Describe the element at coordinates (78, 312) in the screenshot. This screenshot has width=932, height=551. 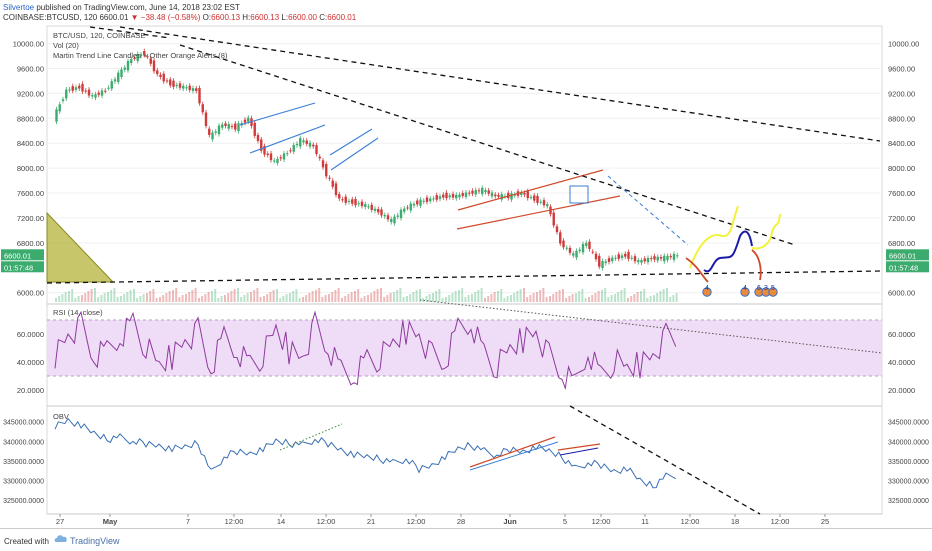
I see `rsi-legend: RSI (14, close)` at that location.